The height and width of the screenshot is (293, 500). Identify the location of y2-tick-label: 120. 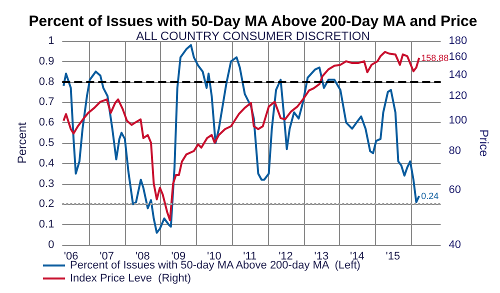
(458, 96).